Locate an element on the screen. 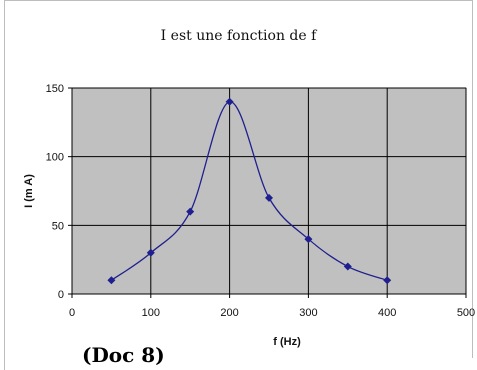  doc-caption: (Doc 8) is located at coordinates (123, 355).